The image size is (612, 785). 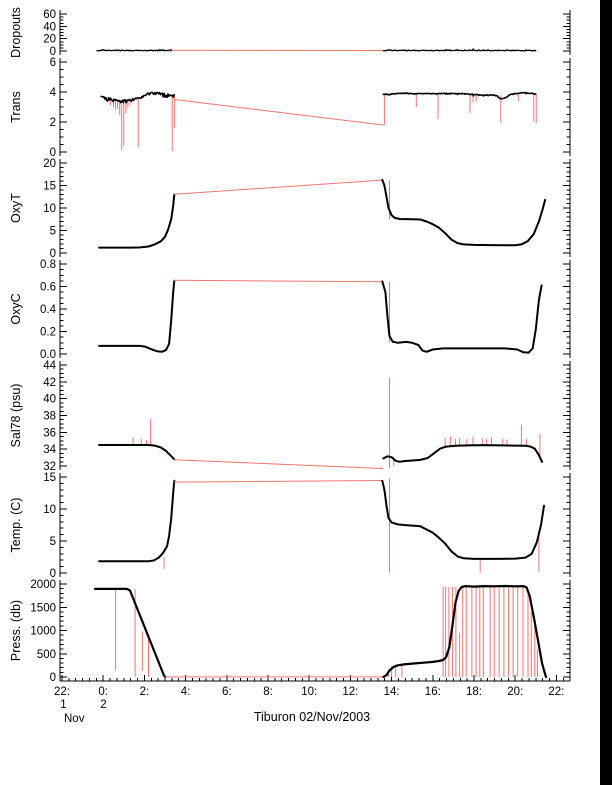 What do you see at coordinates (307, 416) in the screenshot?
I see `panel-sal78-psu: 32 34 36 38 40 42 44` at bounding box center [307, 416].